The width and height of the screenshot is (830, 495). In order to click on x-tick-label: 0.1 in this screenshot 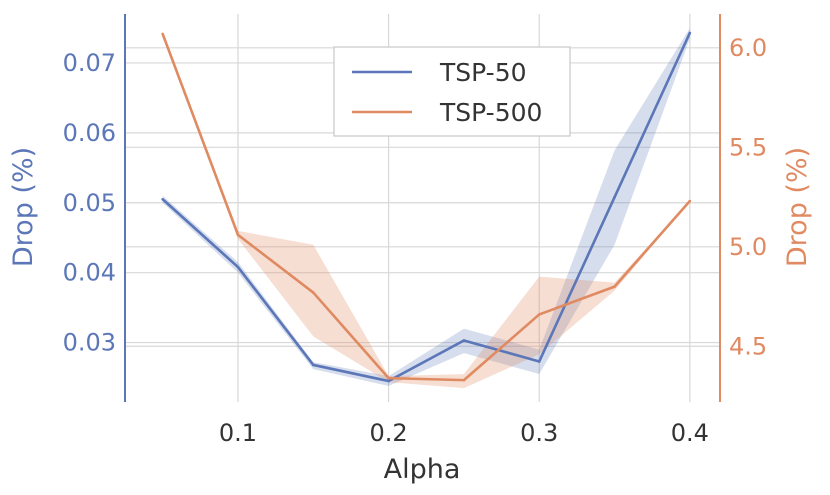, I will do `click(238, 433)`.